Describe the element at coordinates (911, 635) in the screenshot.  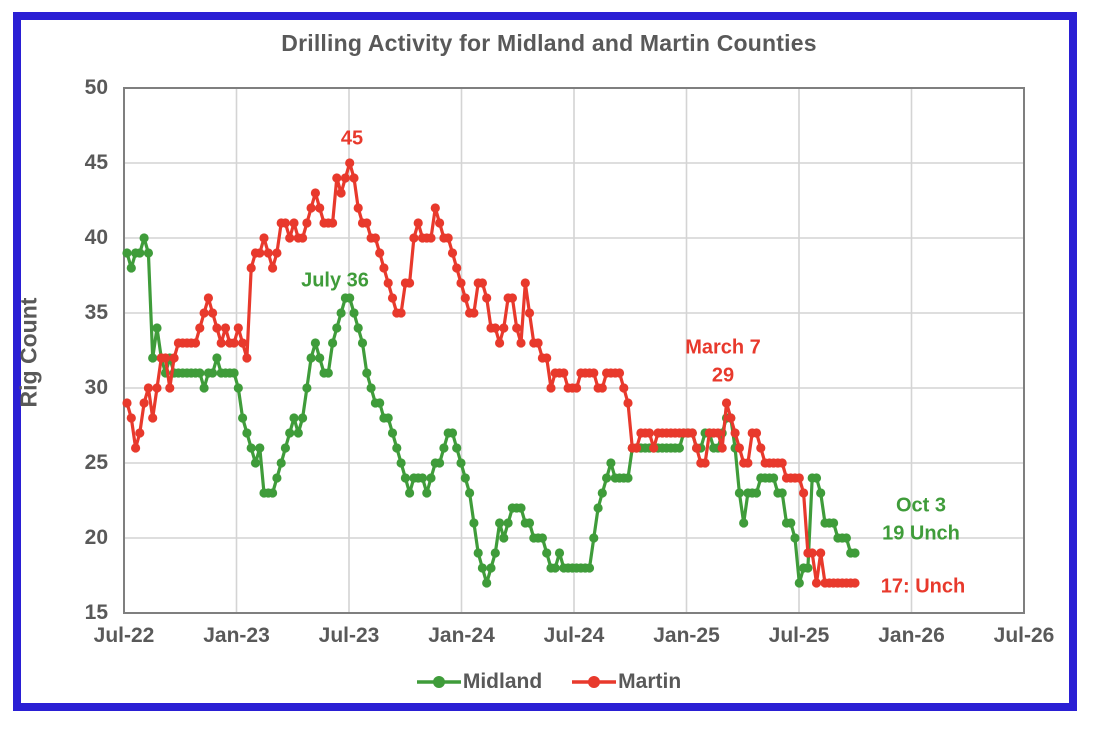
I see `x-tick-label: Jan-26` at that location.